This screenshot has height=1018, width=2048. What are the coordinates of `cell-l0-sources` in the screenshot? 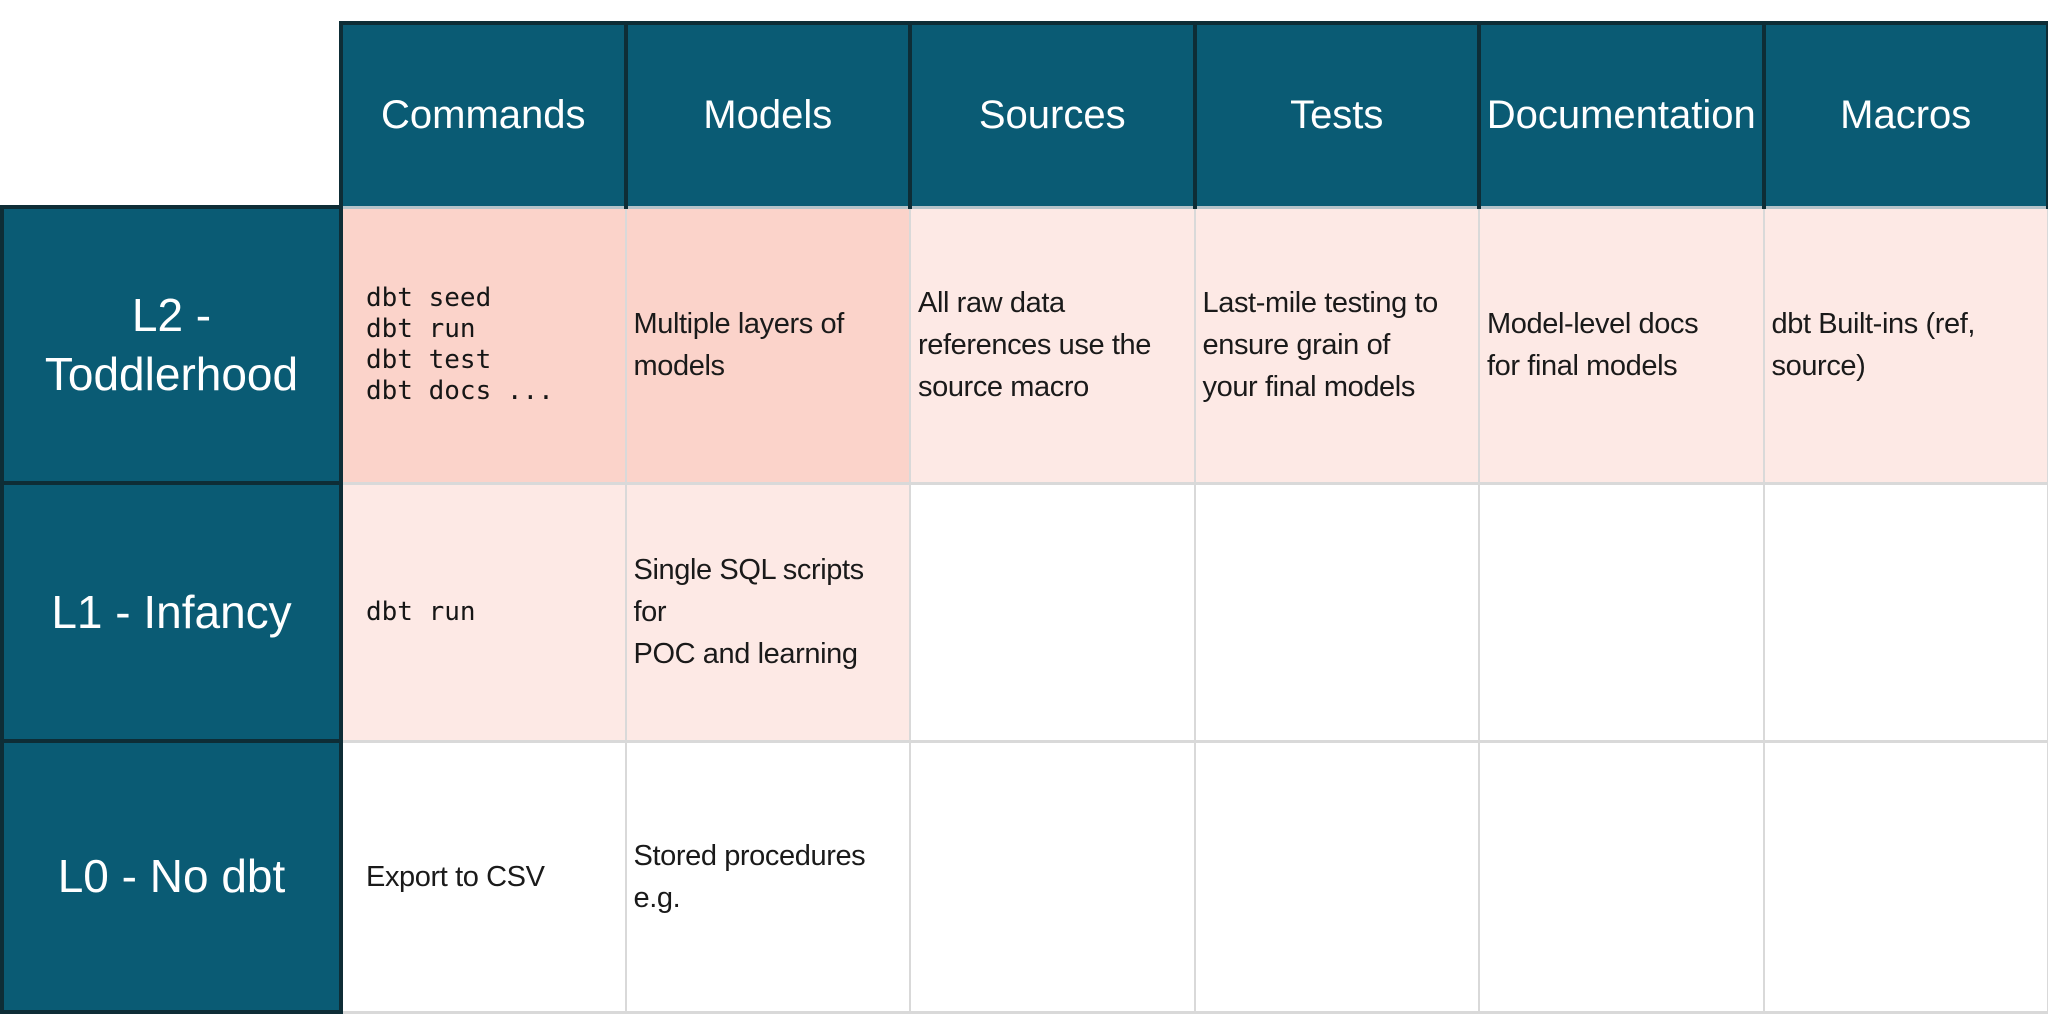 It's located at (1052, 876).